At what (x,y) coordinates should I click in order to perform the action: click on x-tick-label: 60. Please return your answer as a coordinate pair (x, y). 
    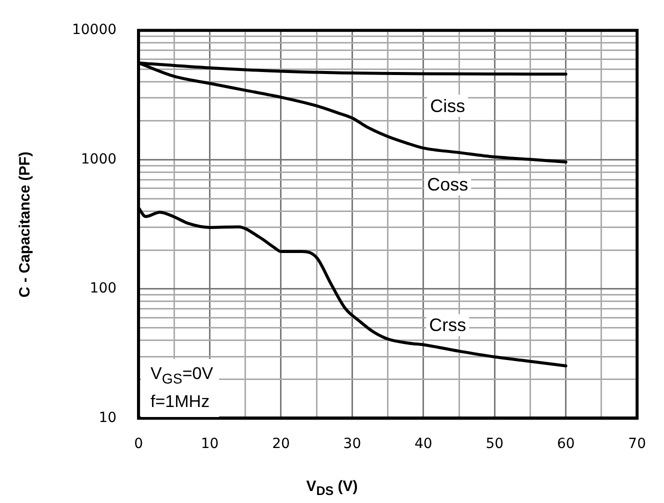
    Looking at the image, I should click on (565, 444).